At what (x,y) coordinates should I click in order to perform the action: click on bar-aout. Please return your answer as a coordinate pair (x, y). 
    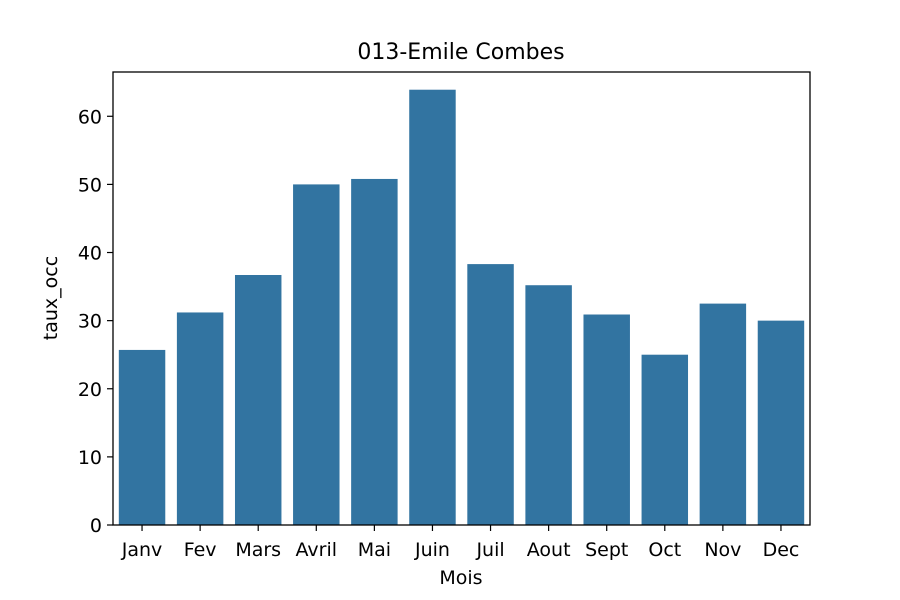
    Looking at the image, I should click on (548, 405).